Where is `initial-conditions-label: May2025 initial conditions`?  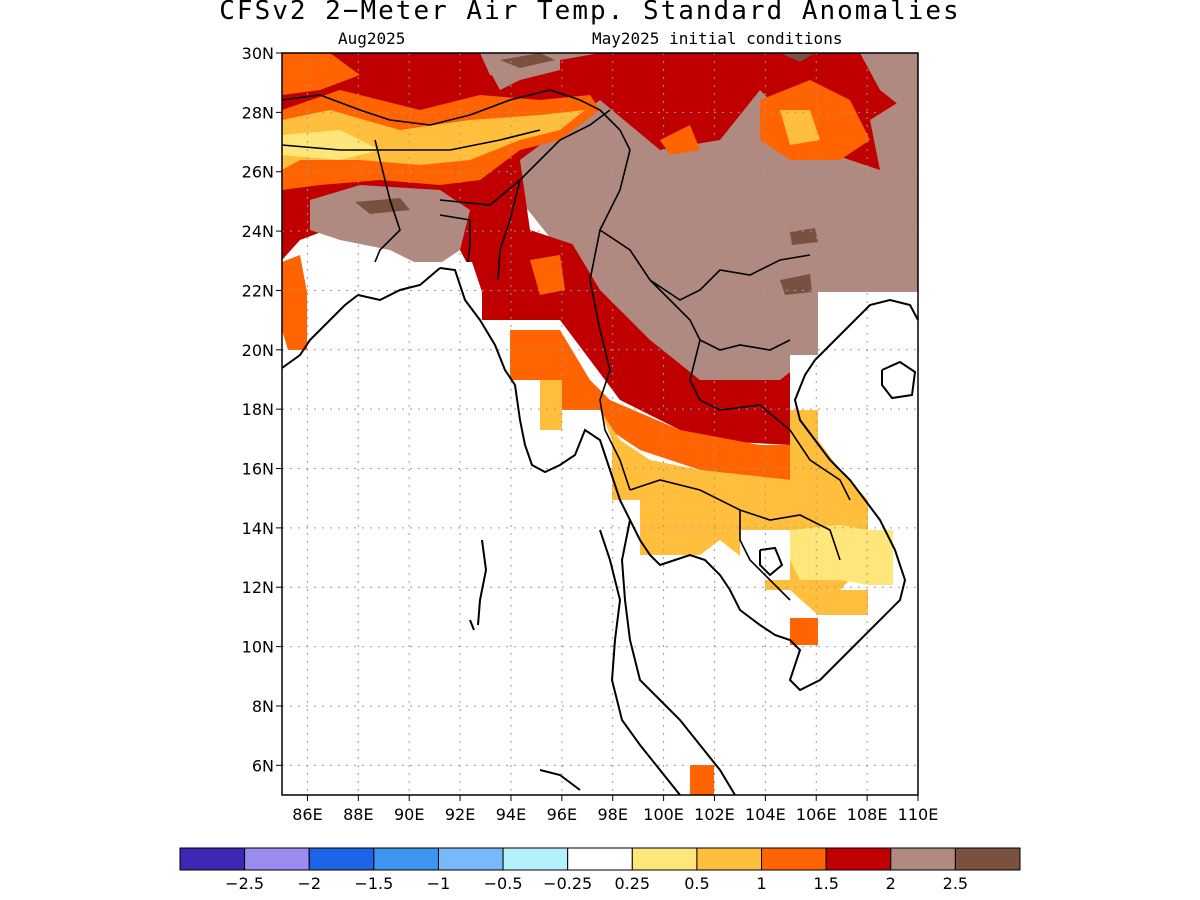 initial-conditions-label: May2025 initial conditions is located at coordinates (717, 38).